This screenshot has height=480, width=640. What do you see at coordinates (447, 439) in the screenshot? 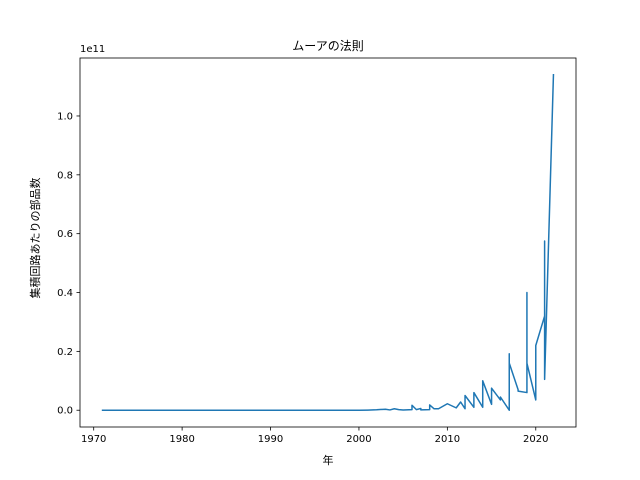
I see `x-tick-label-2010: 2010` at bounding box center [447, 439].